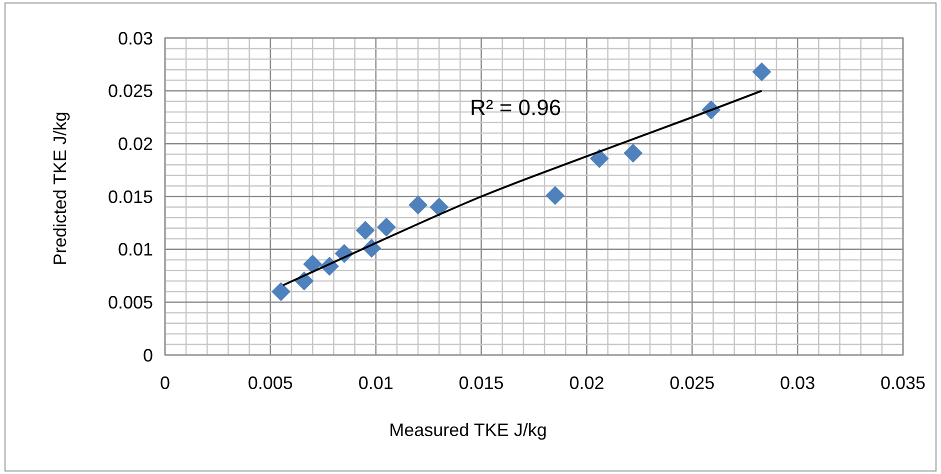 The width and height of the screenshot is (941, 474). What do you see at coordinates (586, 383) in the screenshot?
I see `x-tick-label: 0.02` at bounding box center [586, 383].